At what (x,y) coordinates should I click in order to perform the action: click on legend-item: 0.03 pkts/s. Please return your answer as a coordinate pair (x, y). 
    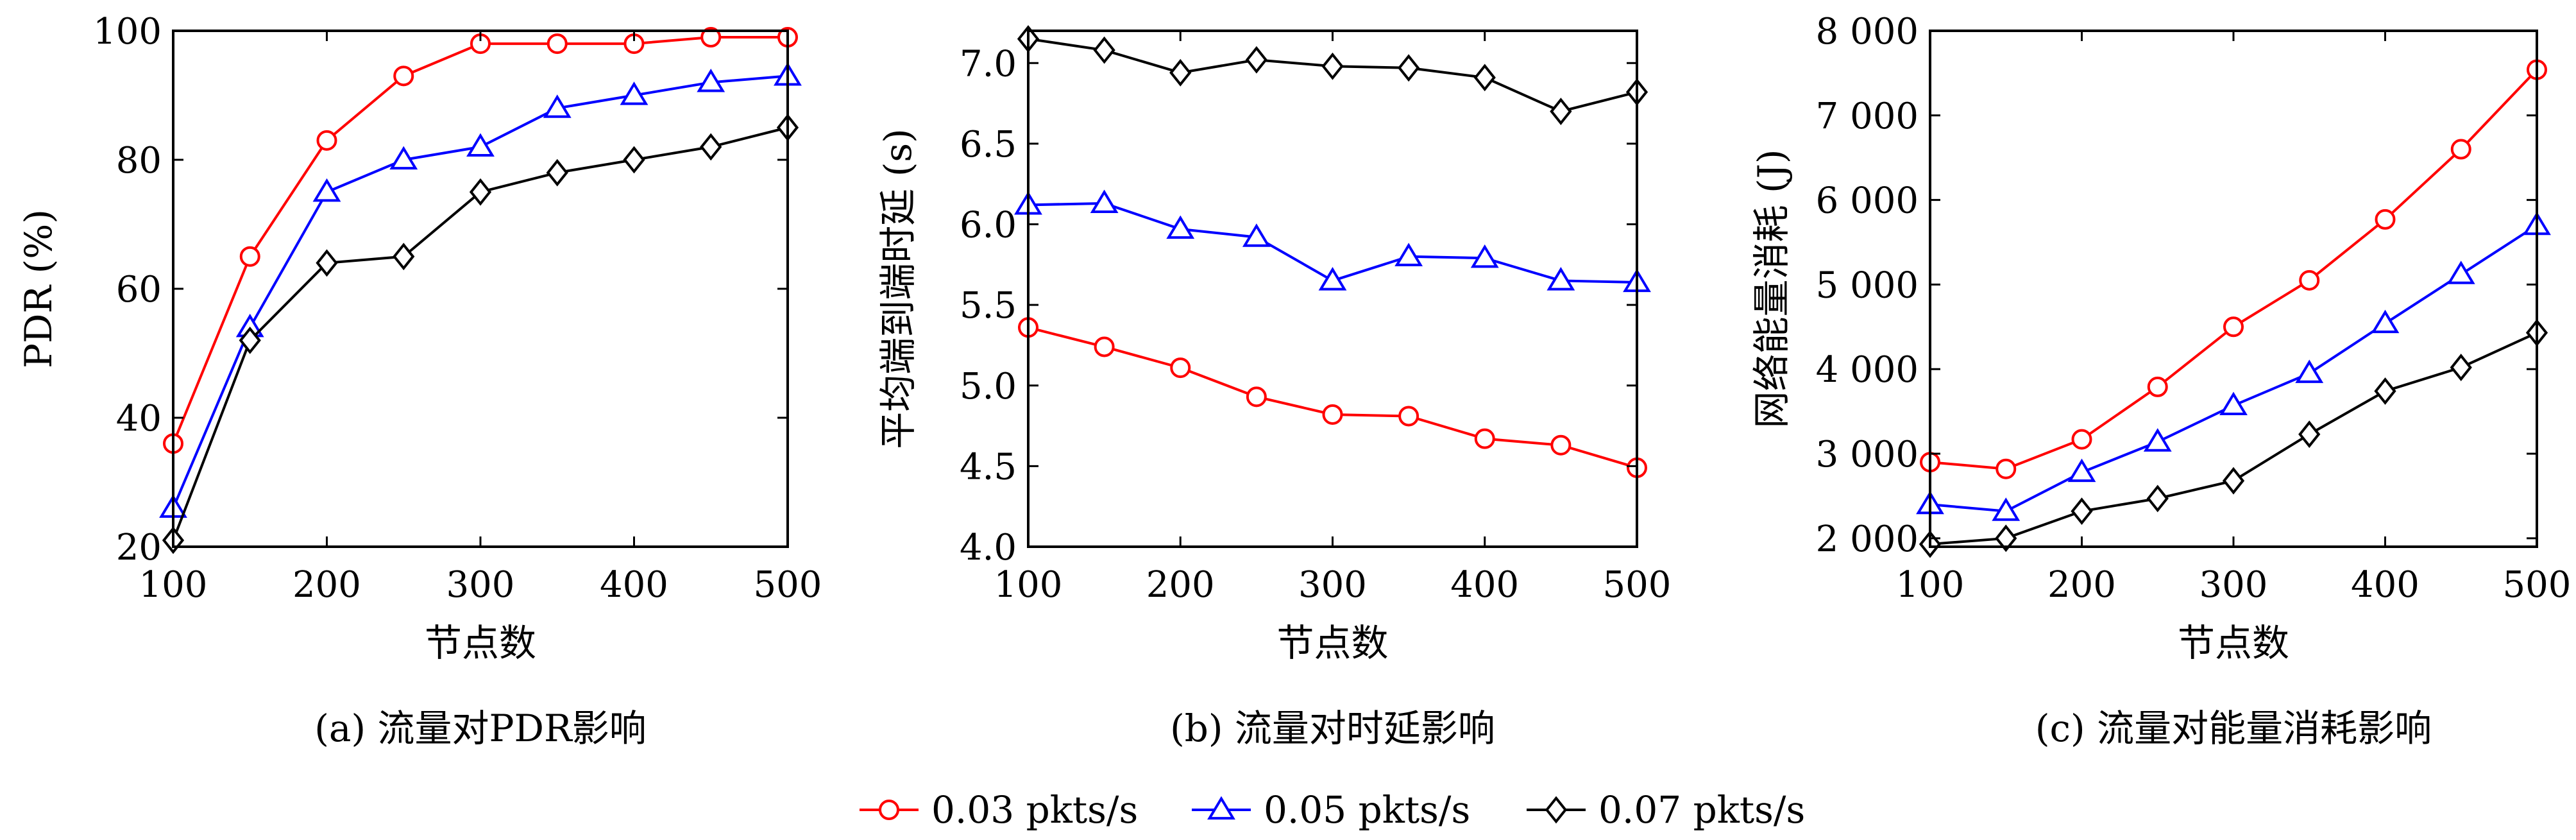
    Looking at the image, I should click on (999, 810).